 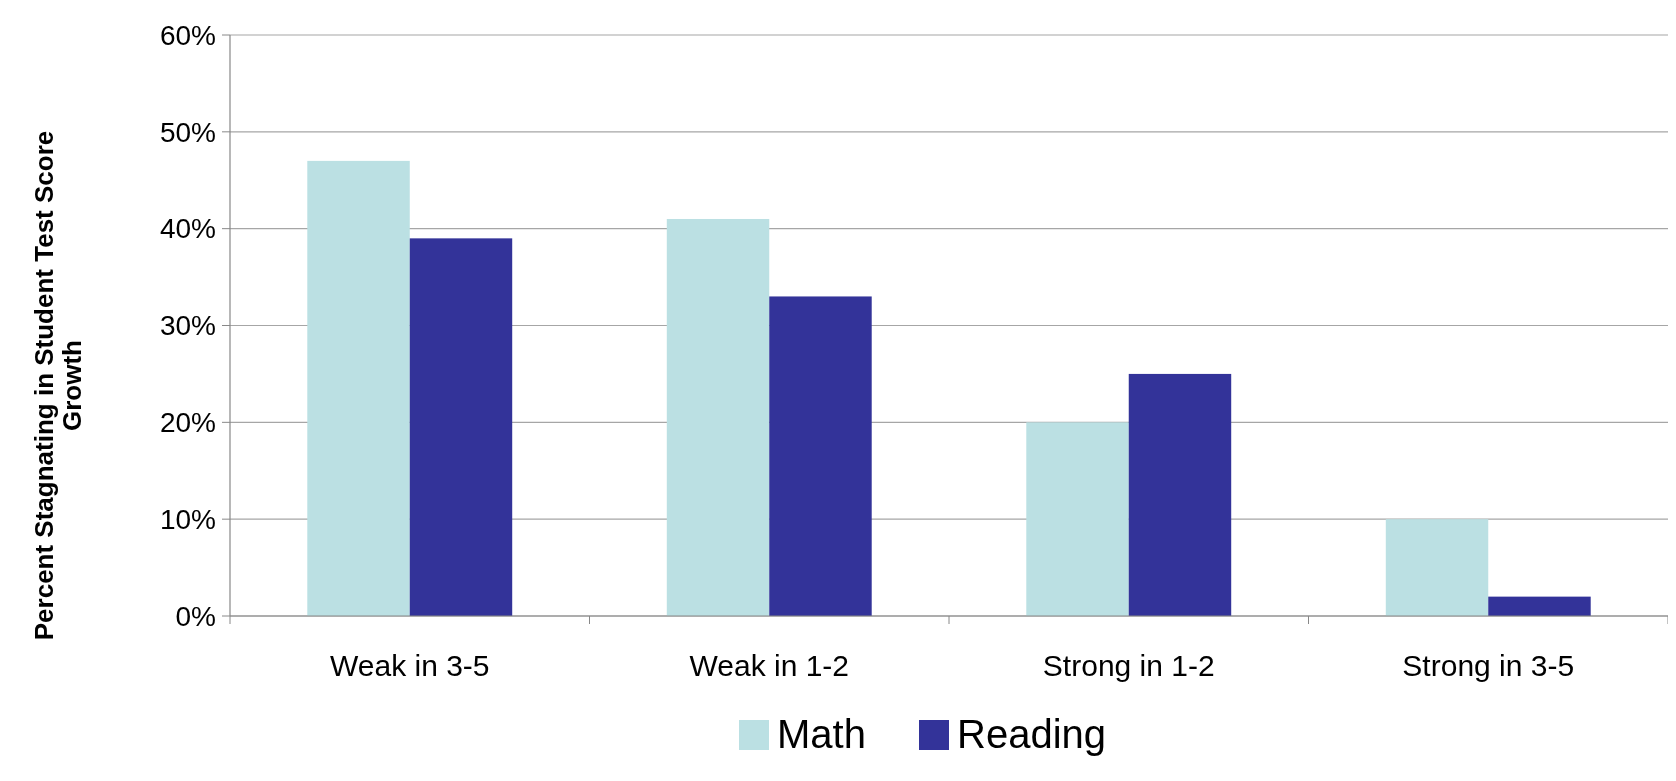 I want to click on legend-label: Reading, so click(x=1032, y=734).